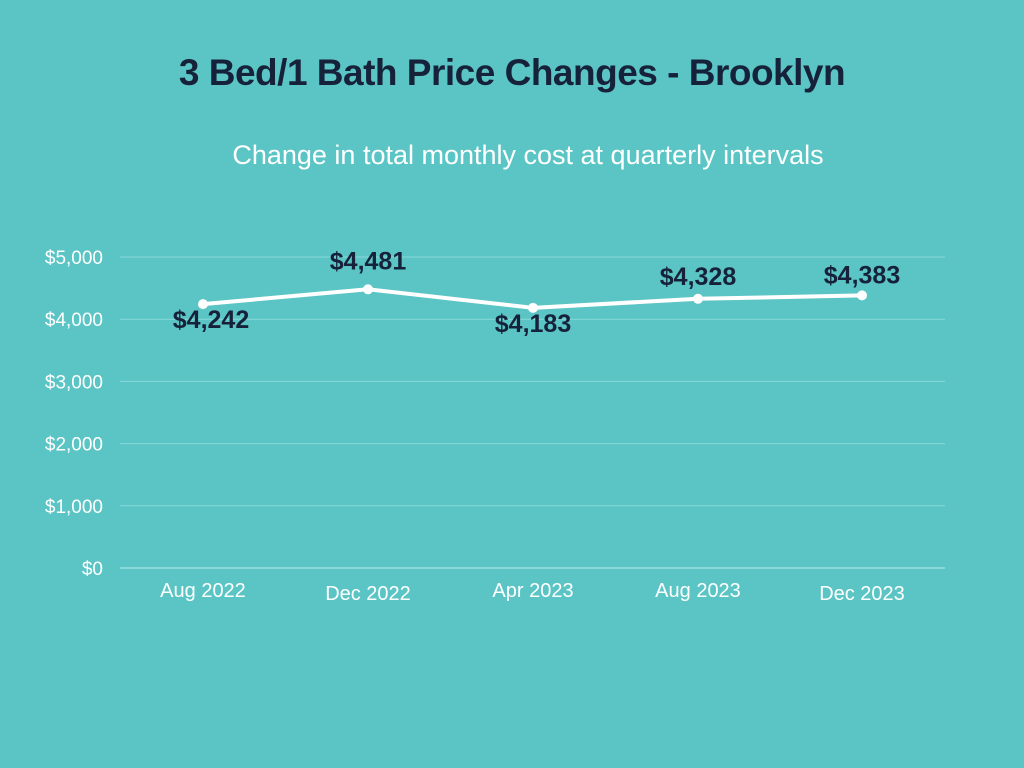  Describe the element at coordinates (74, 414) in the screenshot. I see `y-axis-ticks: $0 $1,000 $2,000 $3,000 $4,000 $5,000` at that location.